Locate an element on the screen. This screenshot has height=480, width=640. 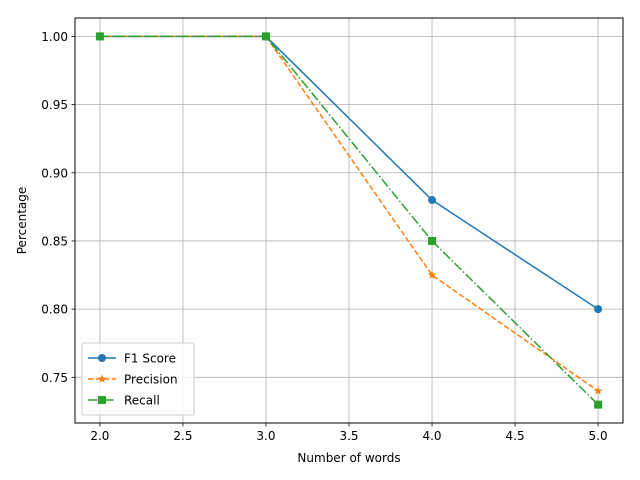
x-axis-ticks: 2.0 2.5 3.0 3.5 4.0 4.5 5.0 is located at coordinates (349, 433).